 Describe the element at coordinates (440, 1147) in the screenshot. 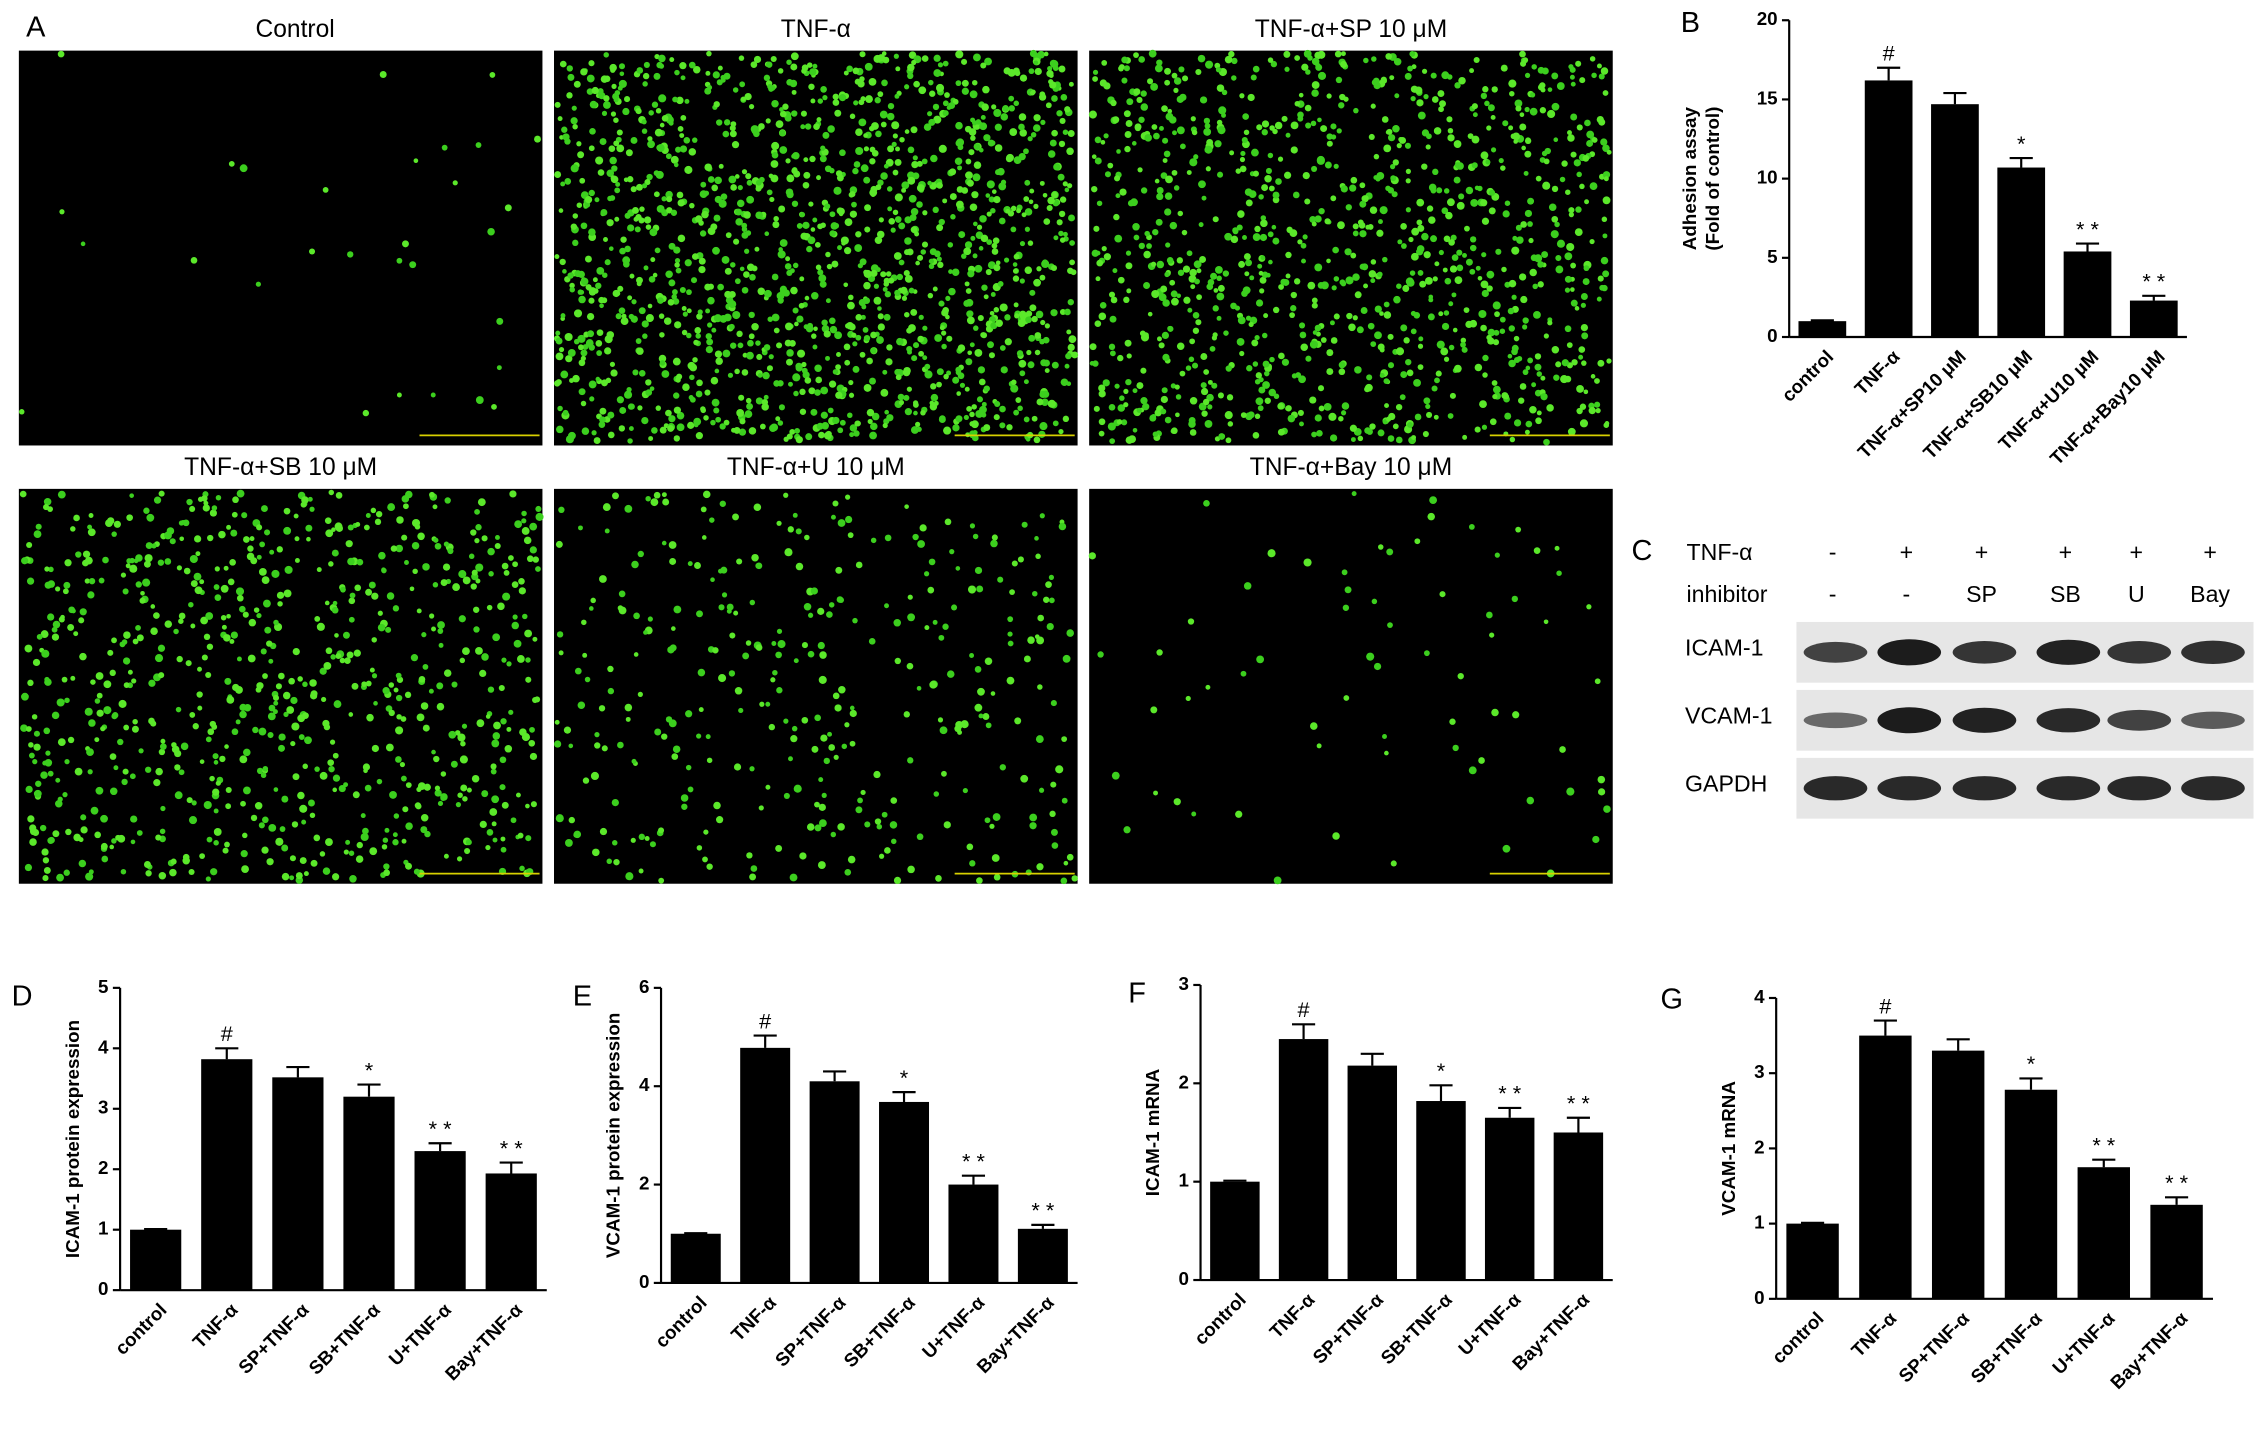

I see `error-bar` at that location.